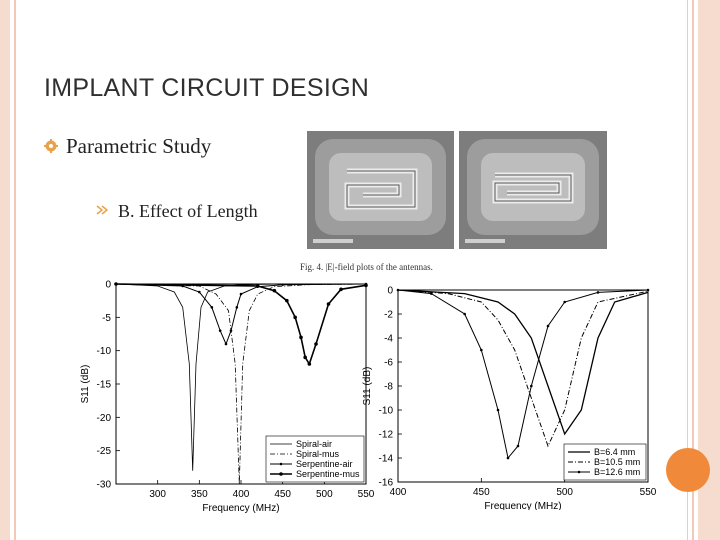  What do you see at coordinates (318, 454) in the screenshot?
I see `legend-label: Spiral-mus` at bounding box center [318, 454].